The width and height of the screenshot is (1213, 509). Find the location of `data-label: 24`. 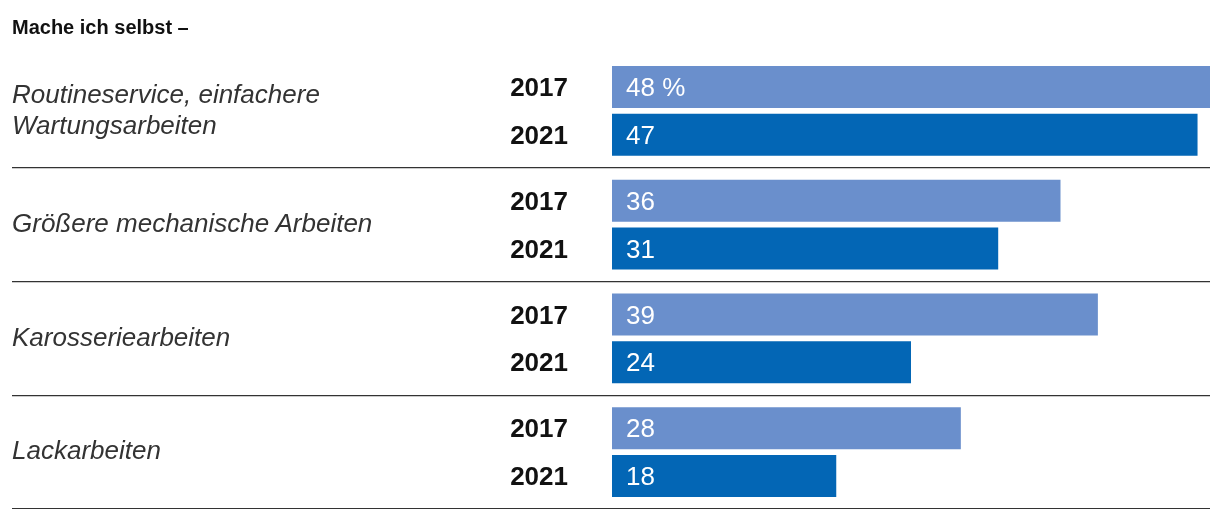

data-label: 24 is located at coordinates (640, 362).